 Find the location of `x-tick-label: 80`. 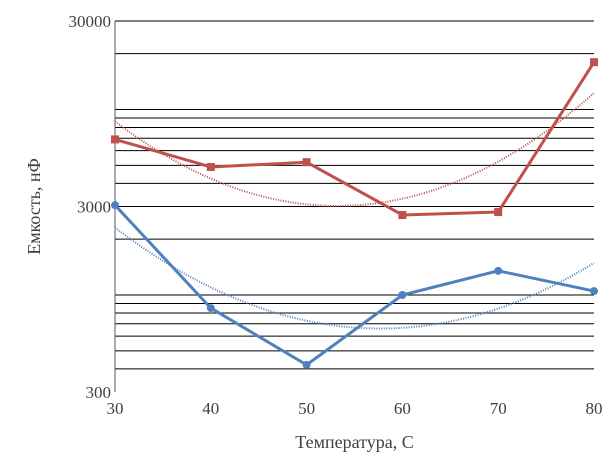

x-tick-label: 80 is located at coordinates (594, 408).